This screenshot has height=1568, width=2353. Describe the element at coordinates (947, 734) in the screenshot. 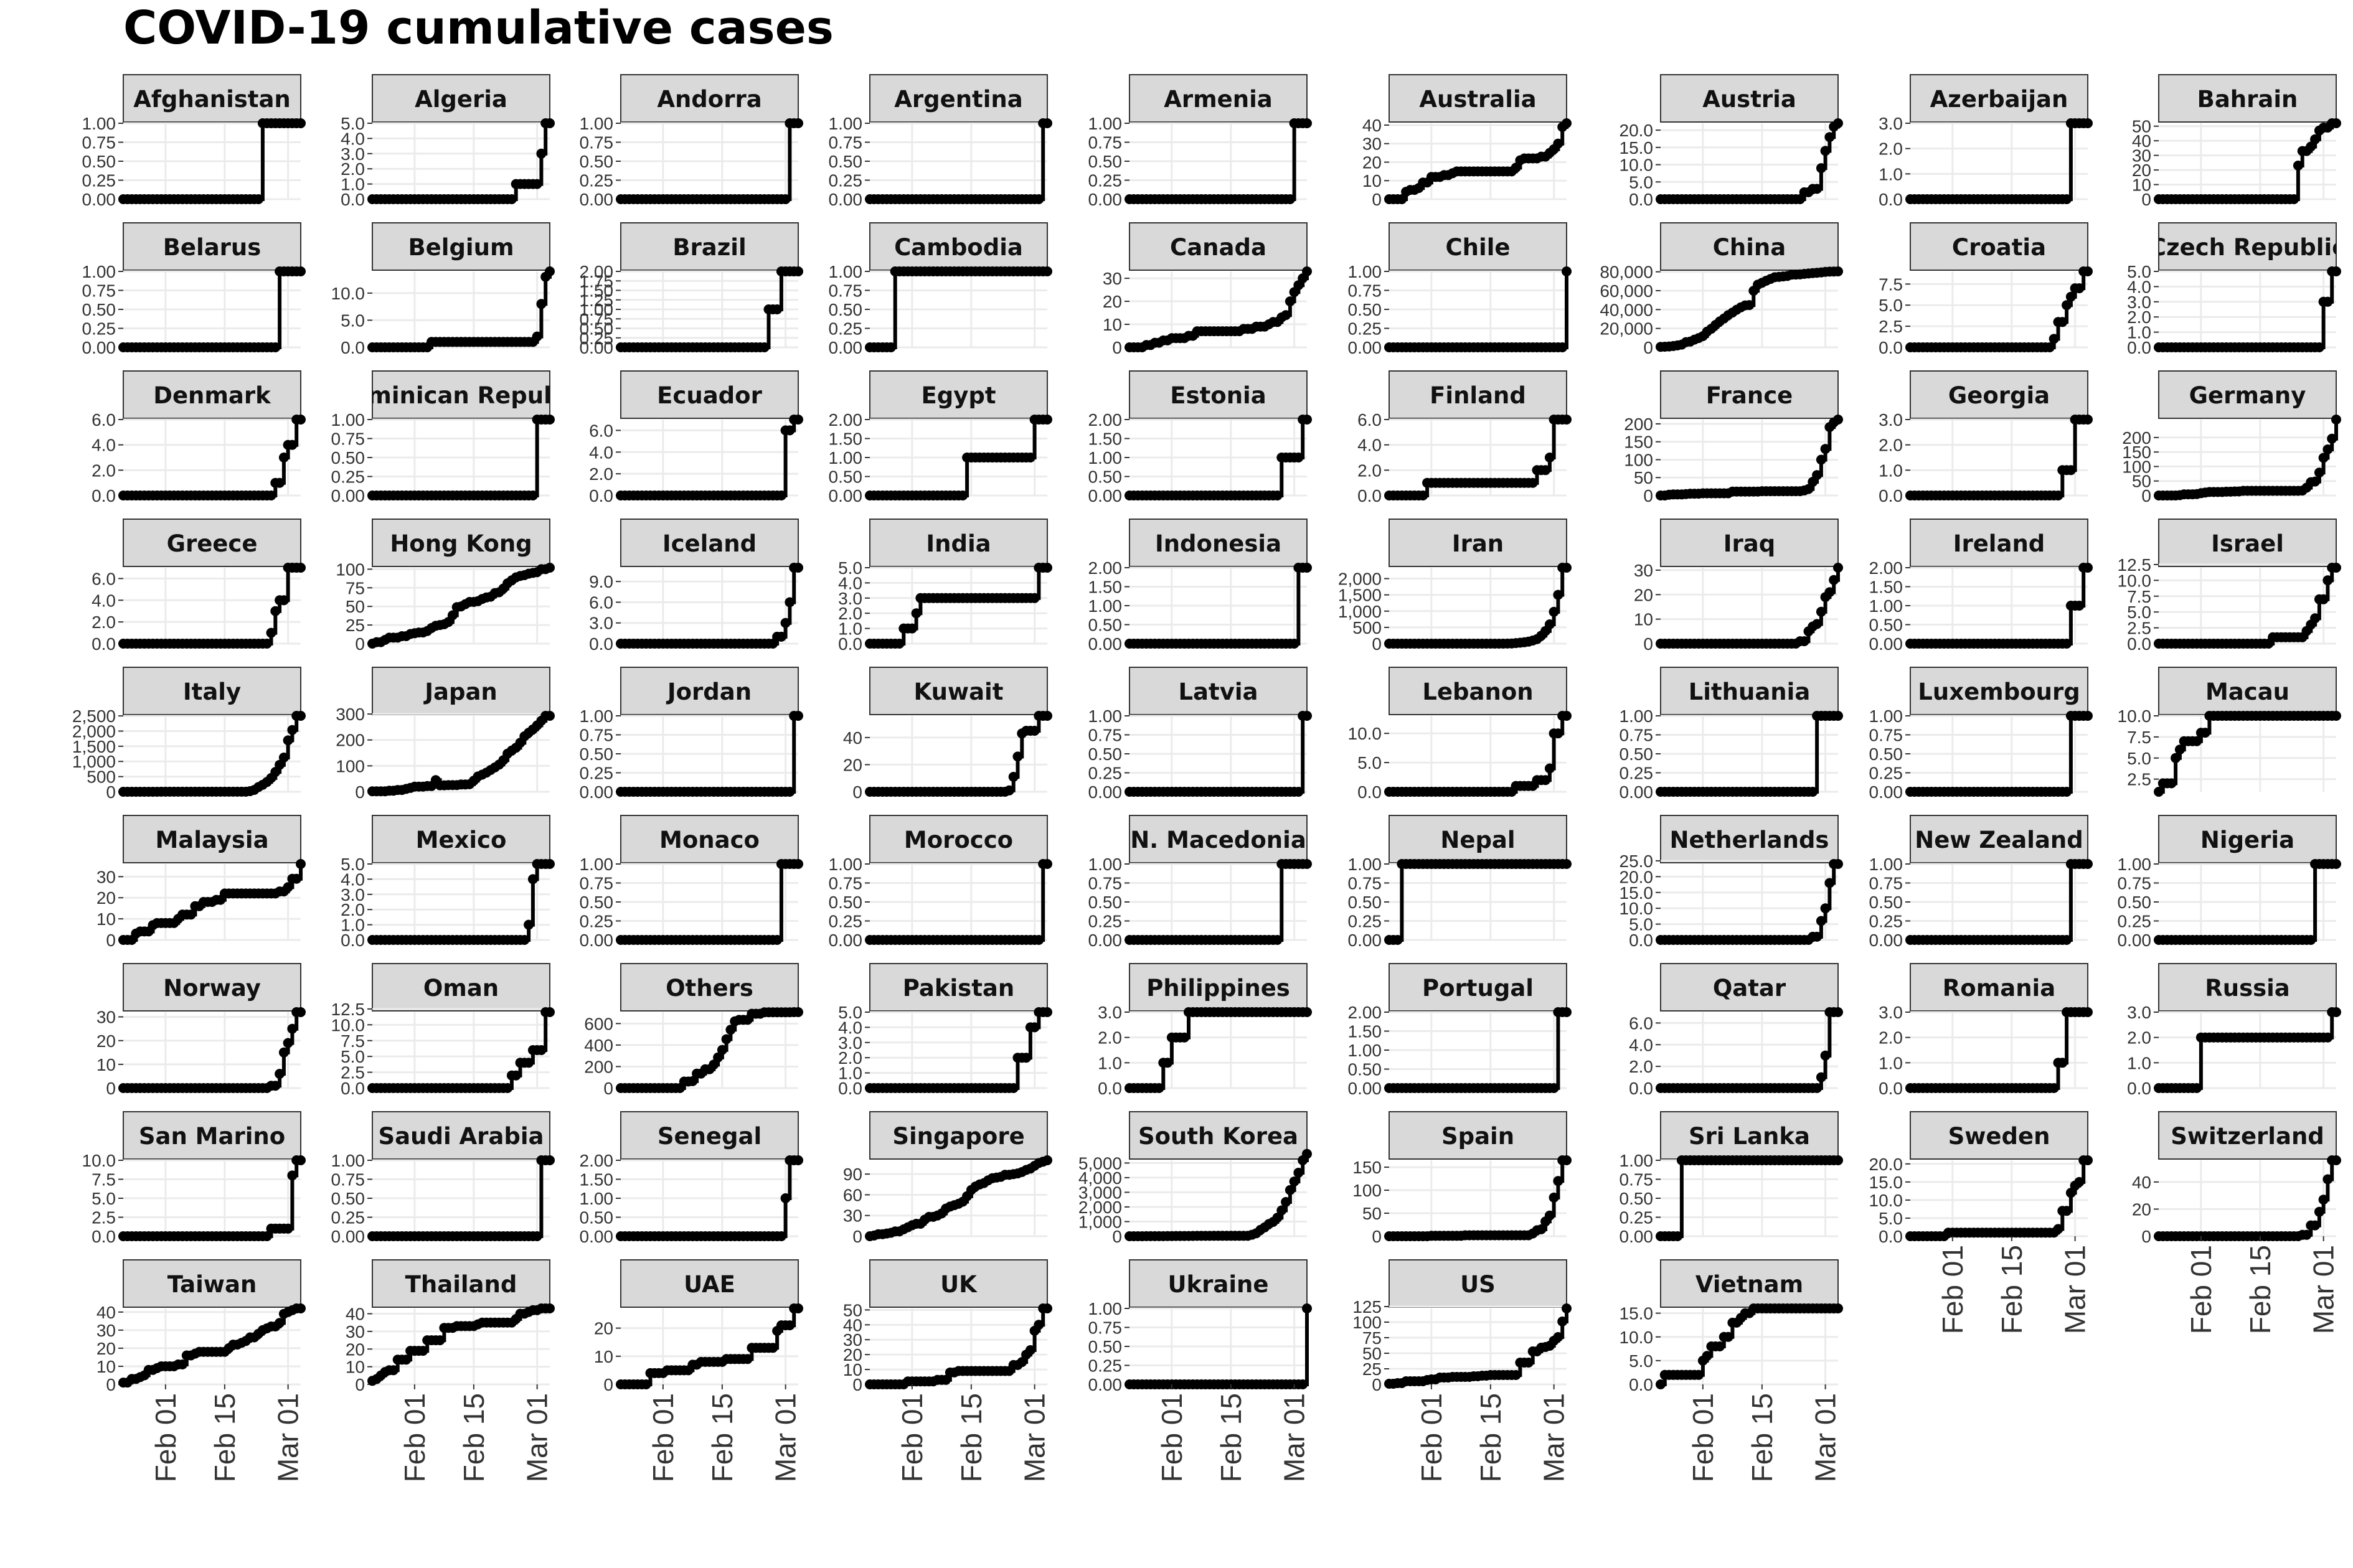

I see `facet-panel: Kuwait 0 20 40` at that location.